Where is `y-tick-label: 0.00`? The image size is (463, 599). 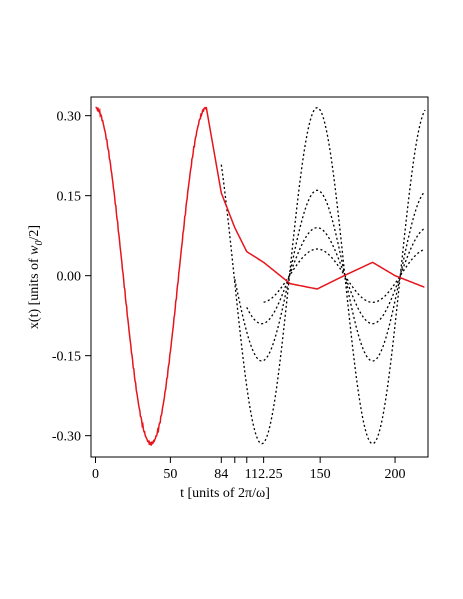
y-tick-label: 0.00 is located at coordinates (69, 277).